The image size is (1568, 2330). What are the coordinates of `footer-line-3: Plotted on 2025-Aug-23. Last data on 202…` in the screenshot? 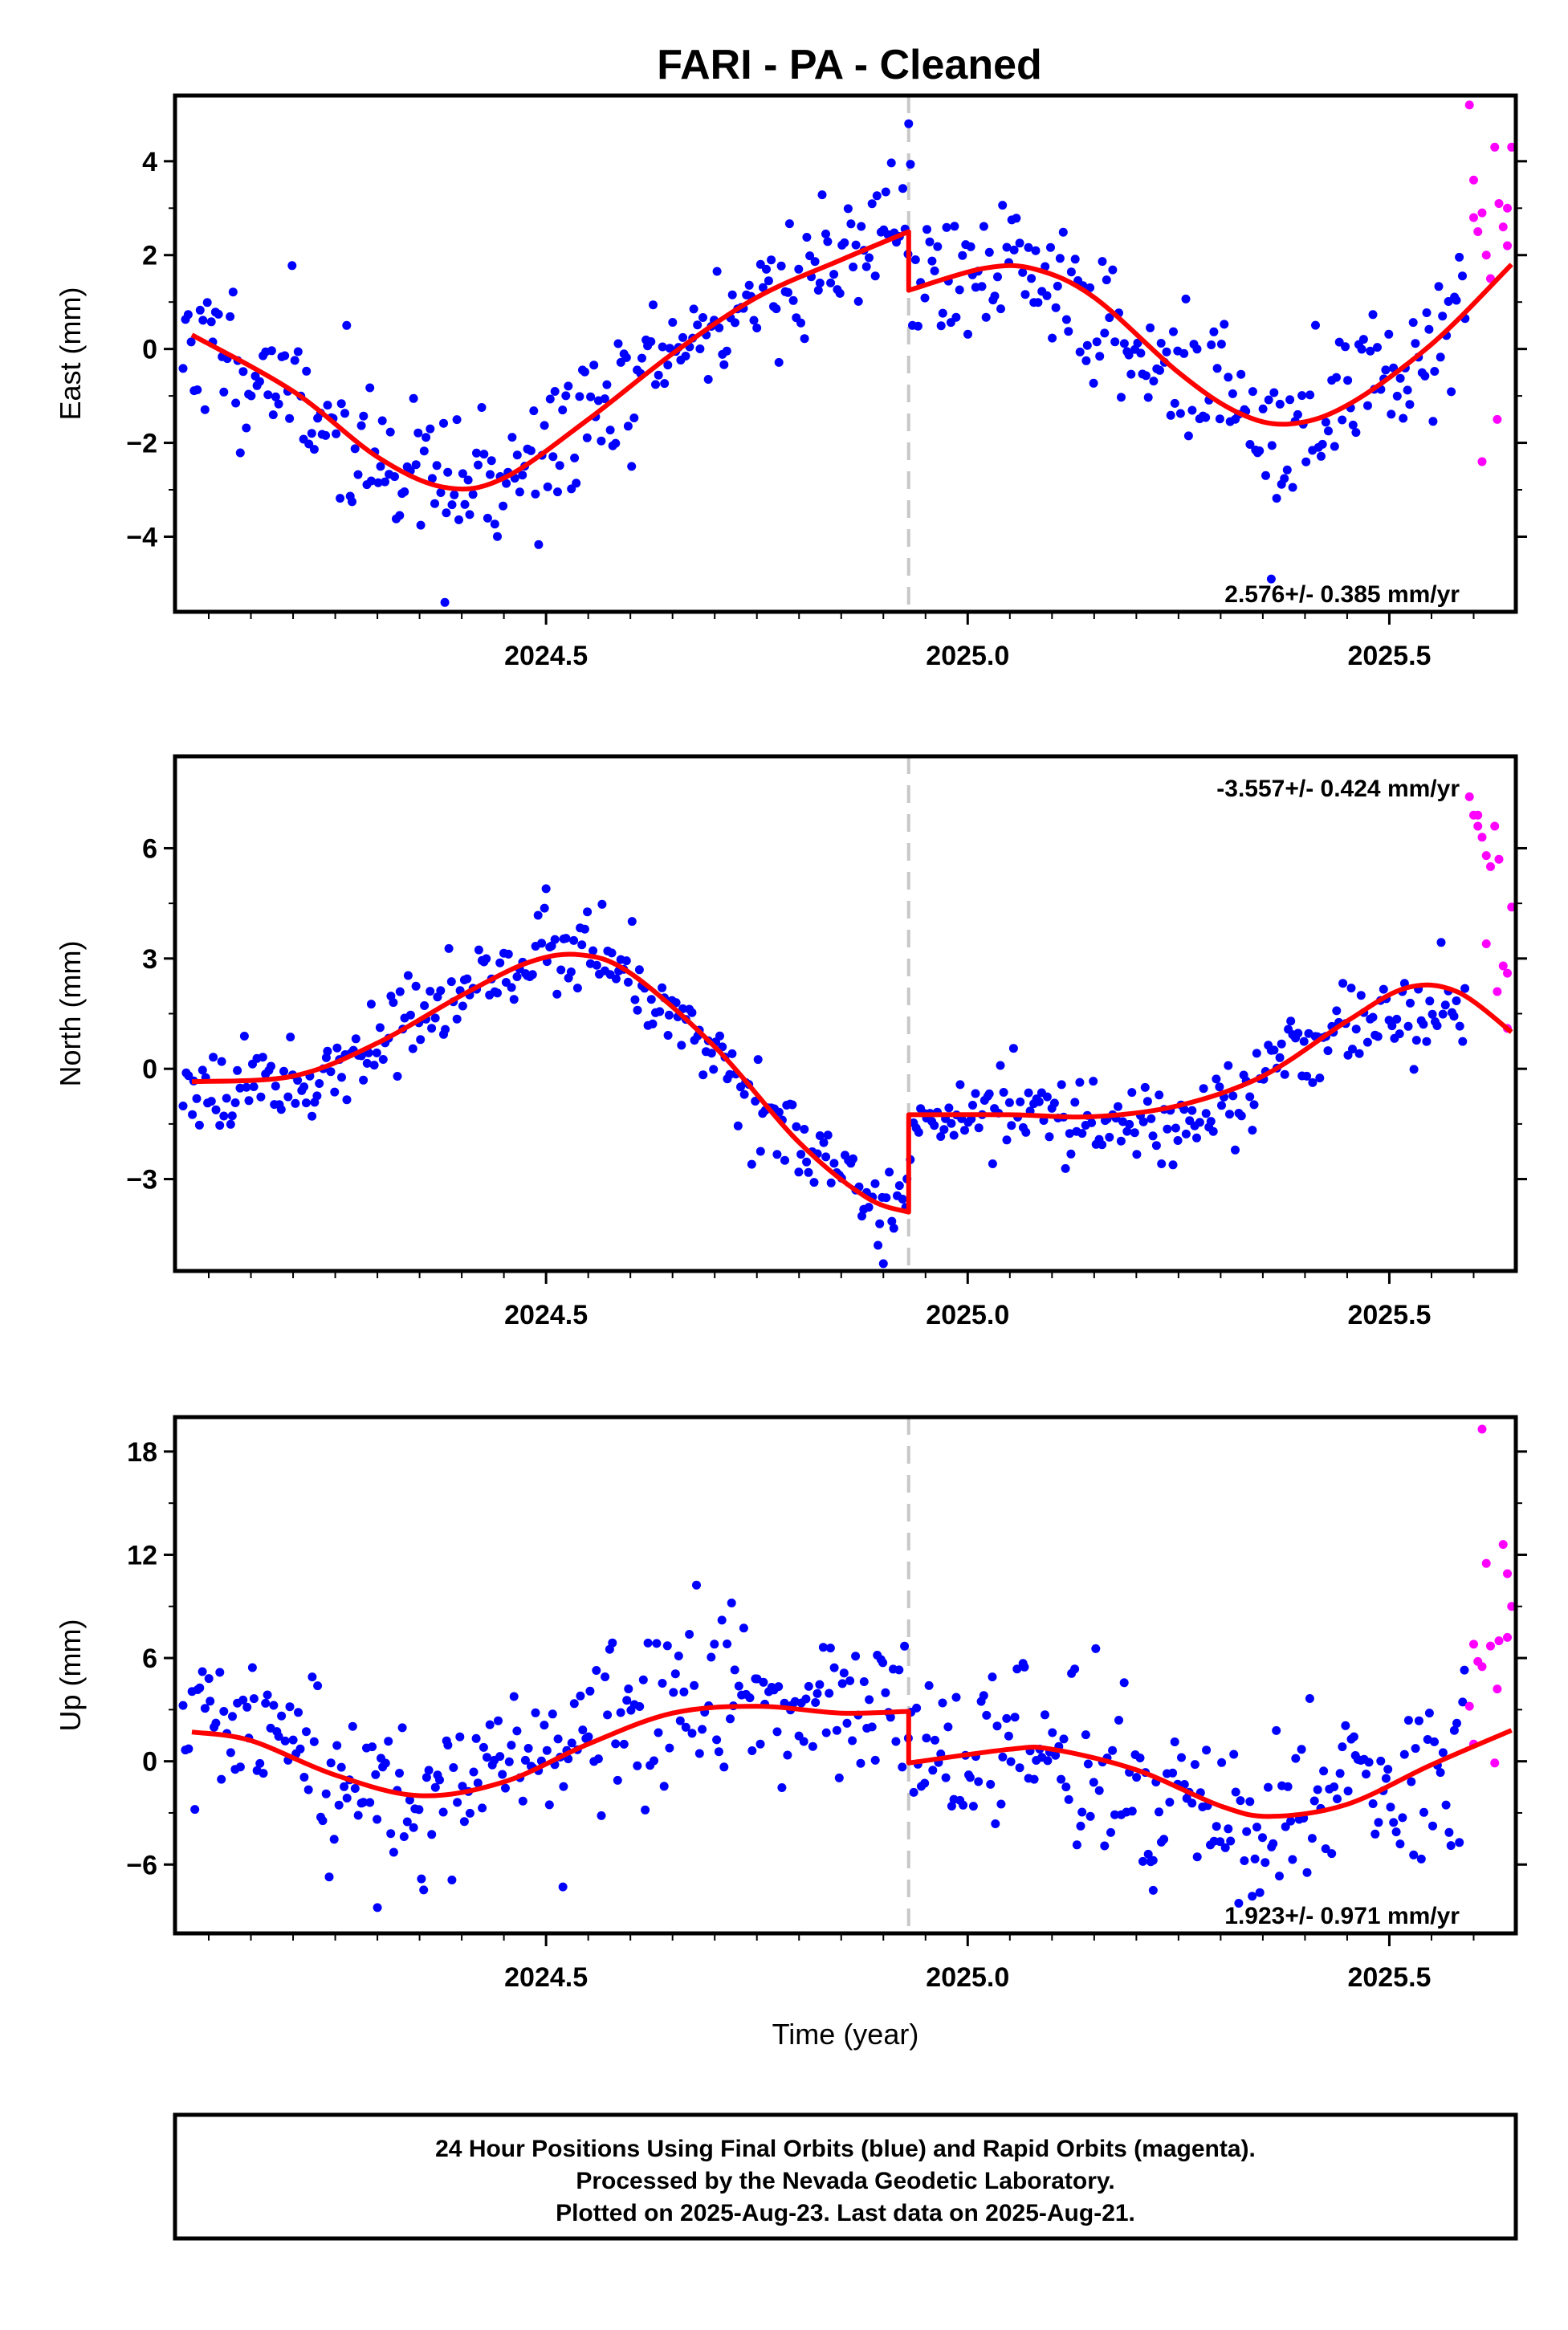 It's located at (845, 2213).